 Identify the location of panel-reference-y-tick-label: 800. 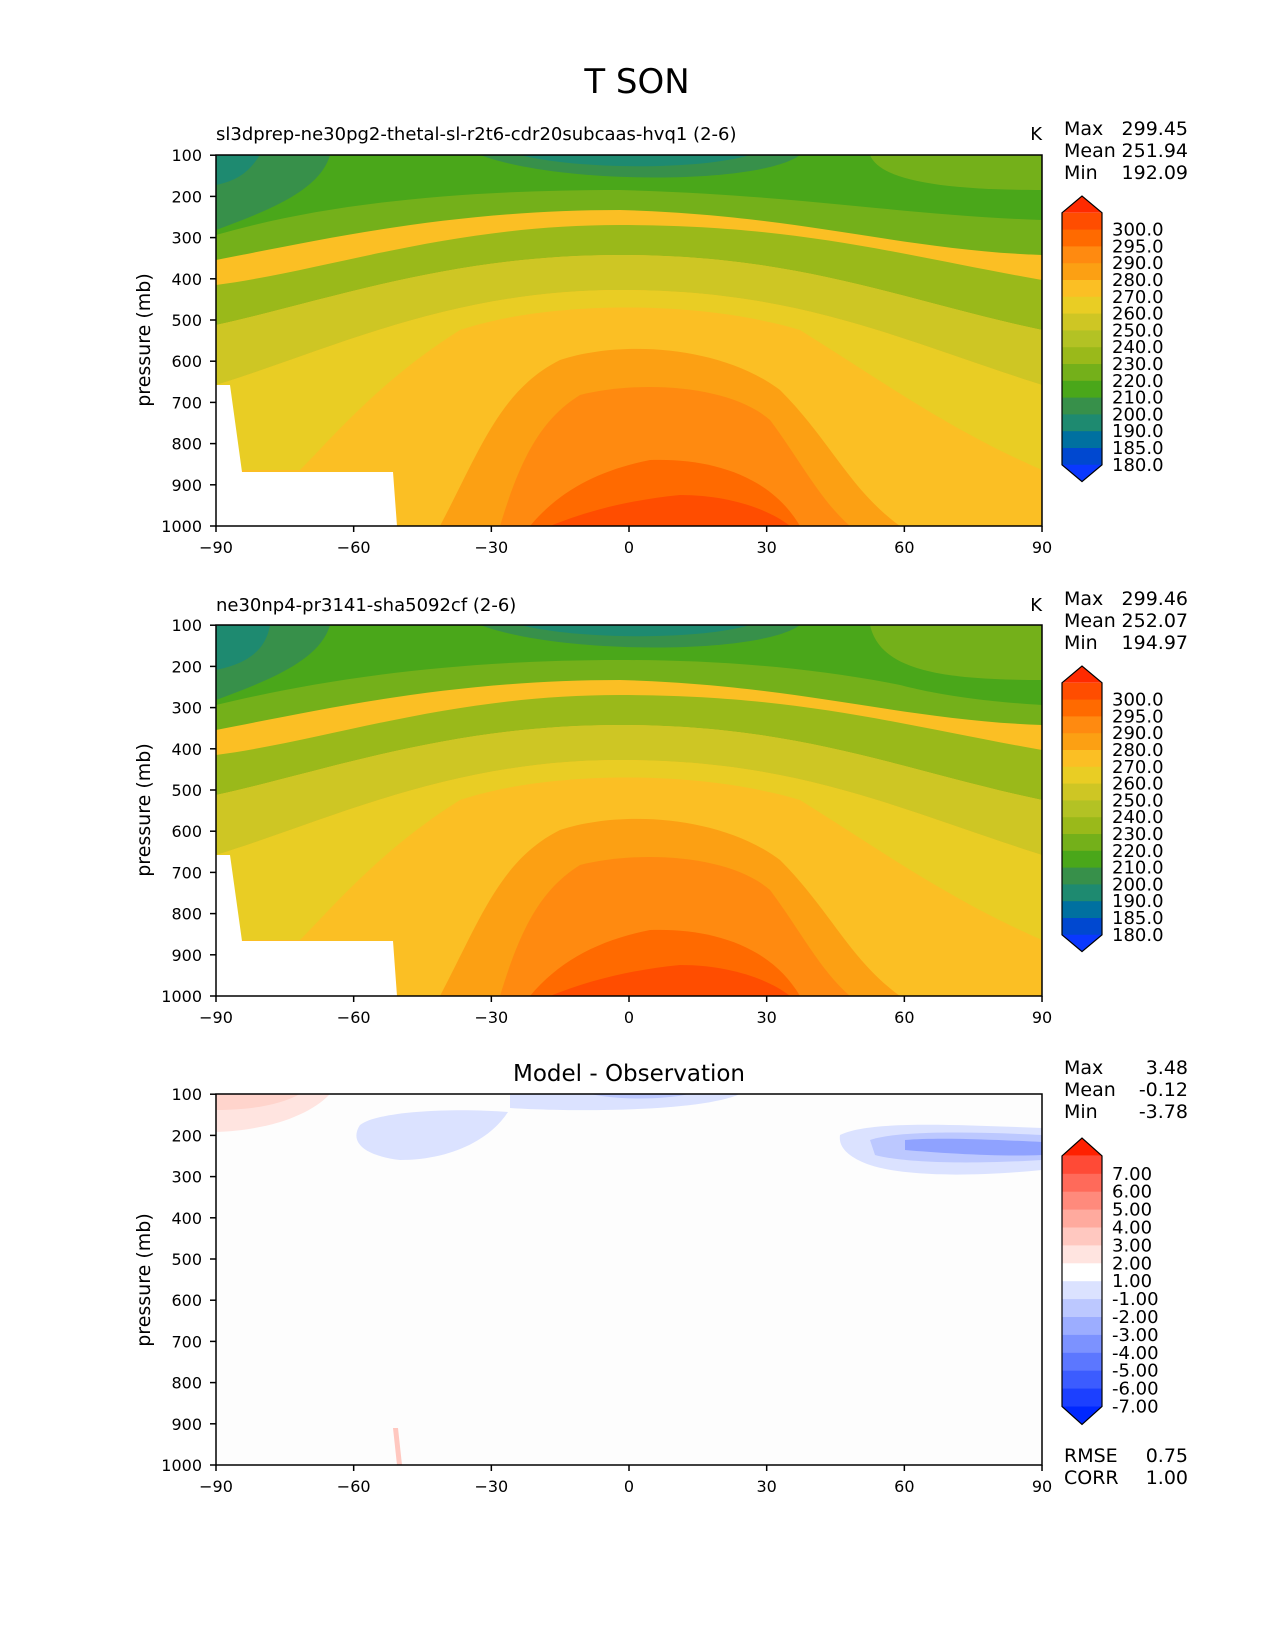
(186, 914).